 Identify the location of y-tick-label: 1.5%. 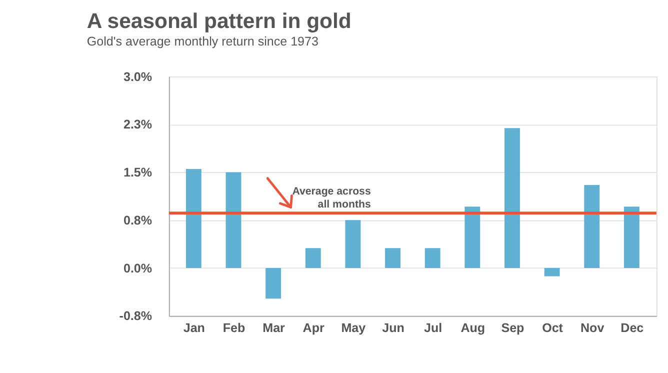
(137, 173).